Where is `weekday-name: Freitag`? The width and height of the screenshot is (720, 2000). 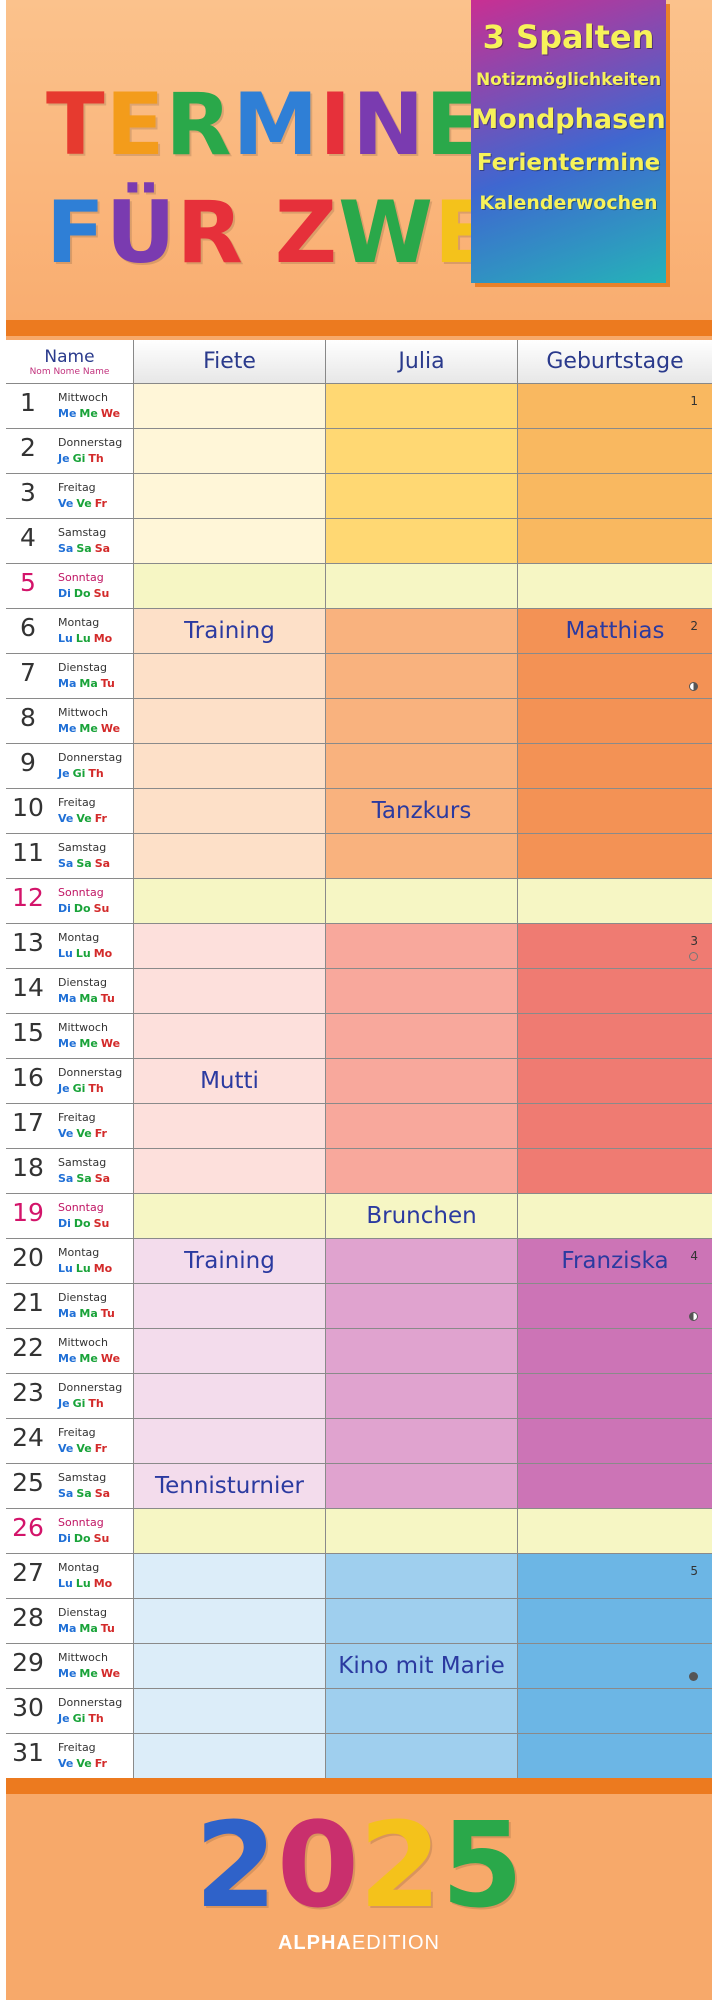
weekday-name: Freitag is located at coordinates (77, 1432).